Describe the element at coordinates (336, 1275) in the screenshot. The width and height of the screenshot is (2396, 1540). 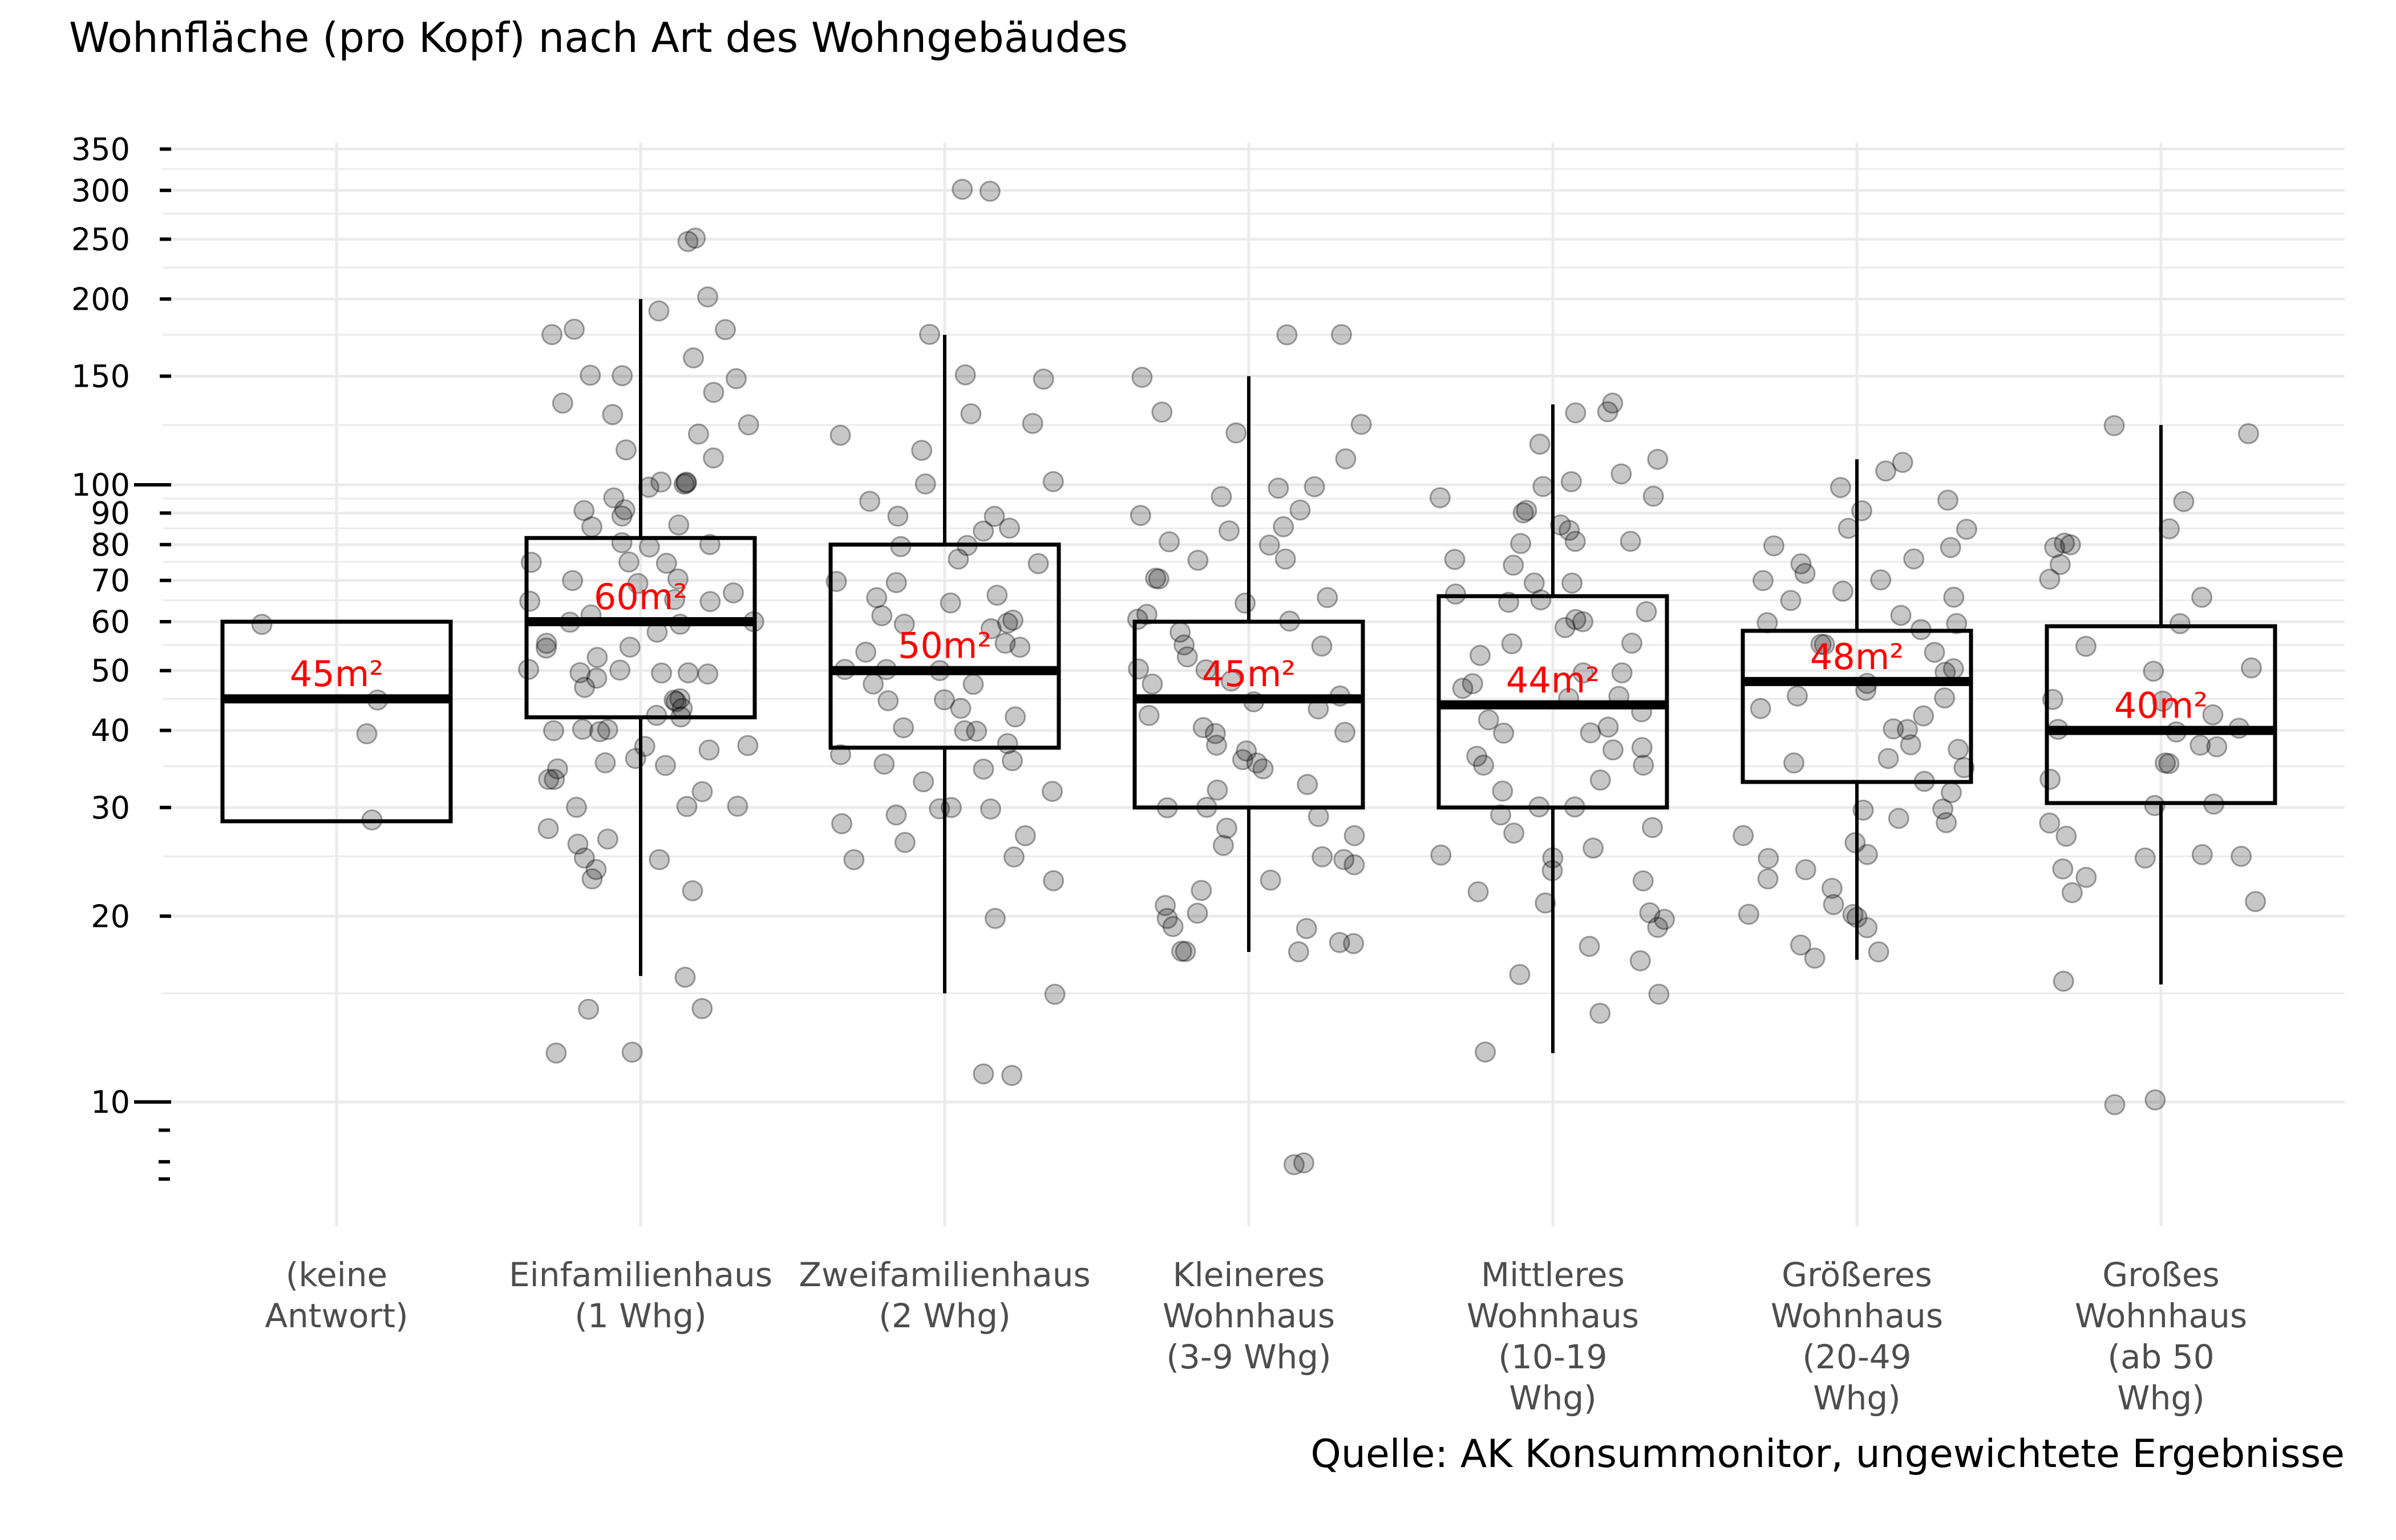
I see `x-tick-label-line: (keine` at that location.